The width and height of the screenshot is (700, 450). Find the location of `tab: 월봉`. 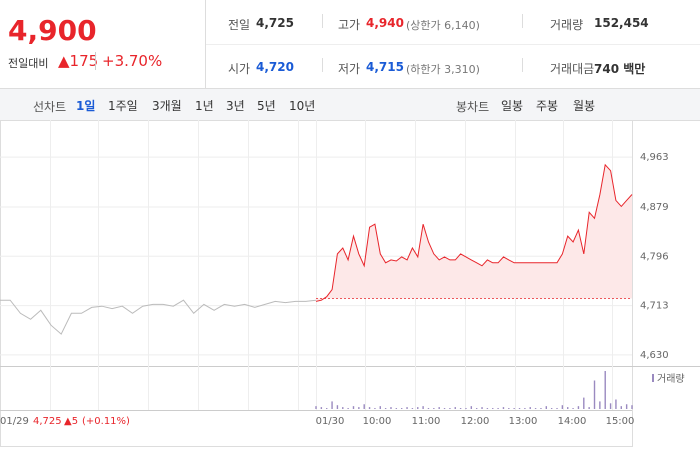

tab: 월봉 is located at coordinates (584, 106).